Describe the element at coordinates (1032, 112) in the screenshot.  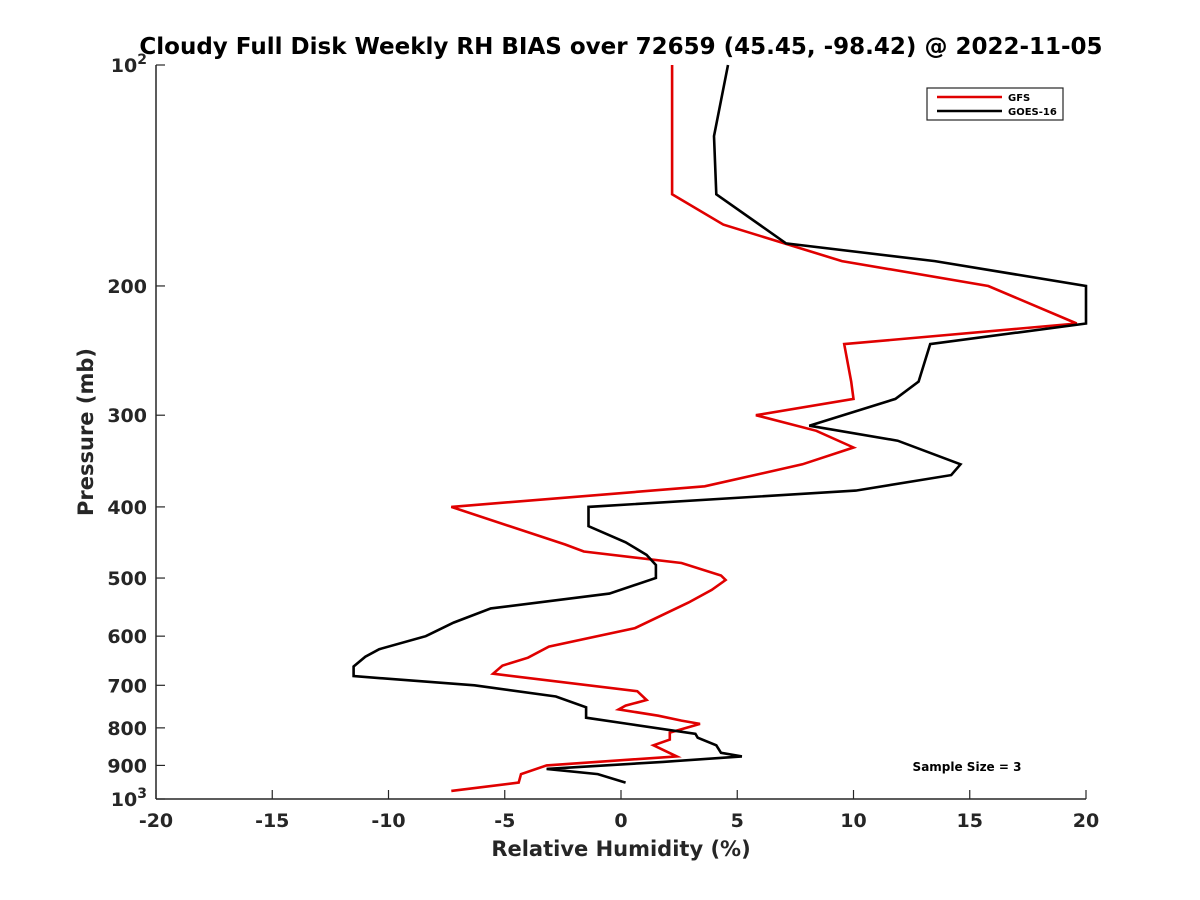
I see `legend-label-goes16: GOES-16` at that location.